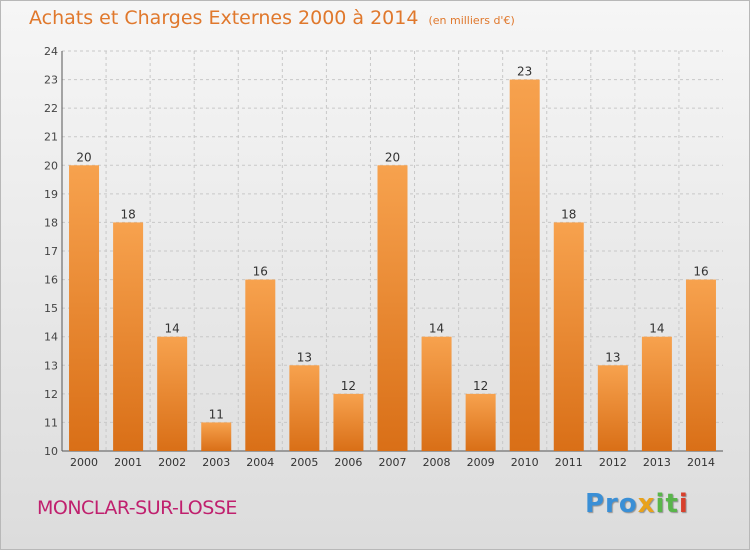 The image size is (750, 550). What do you see at coordinates (216, 462) in the screenshot?
I see `x-tick-label: 2003` at bounding box center [216, 462].